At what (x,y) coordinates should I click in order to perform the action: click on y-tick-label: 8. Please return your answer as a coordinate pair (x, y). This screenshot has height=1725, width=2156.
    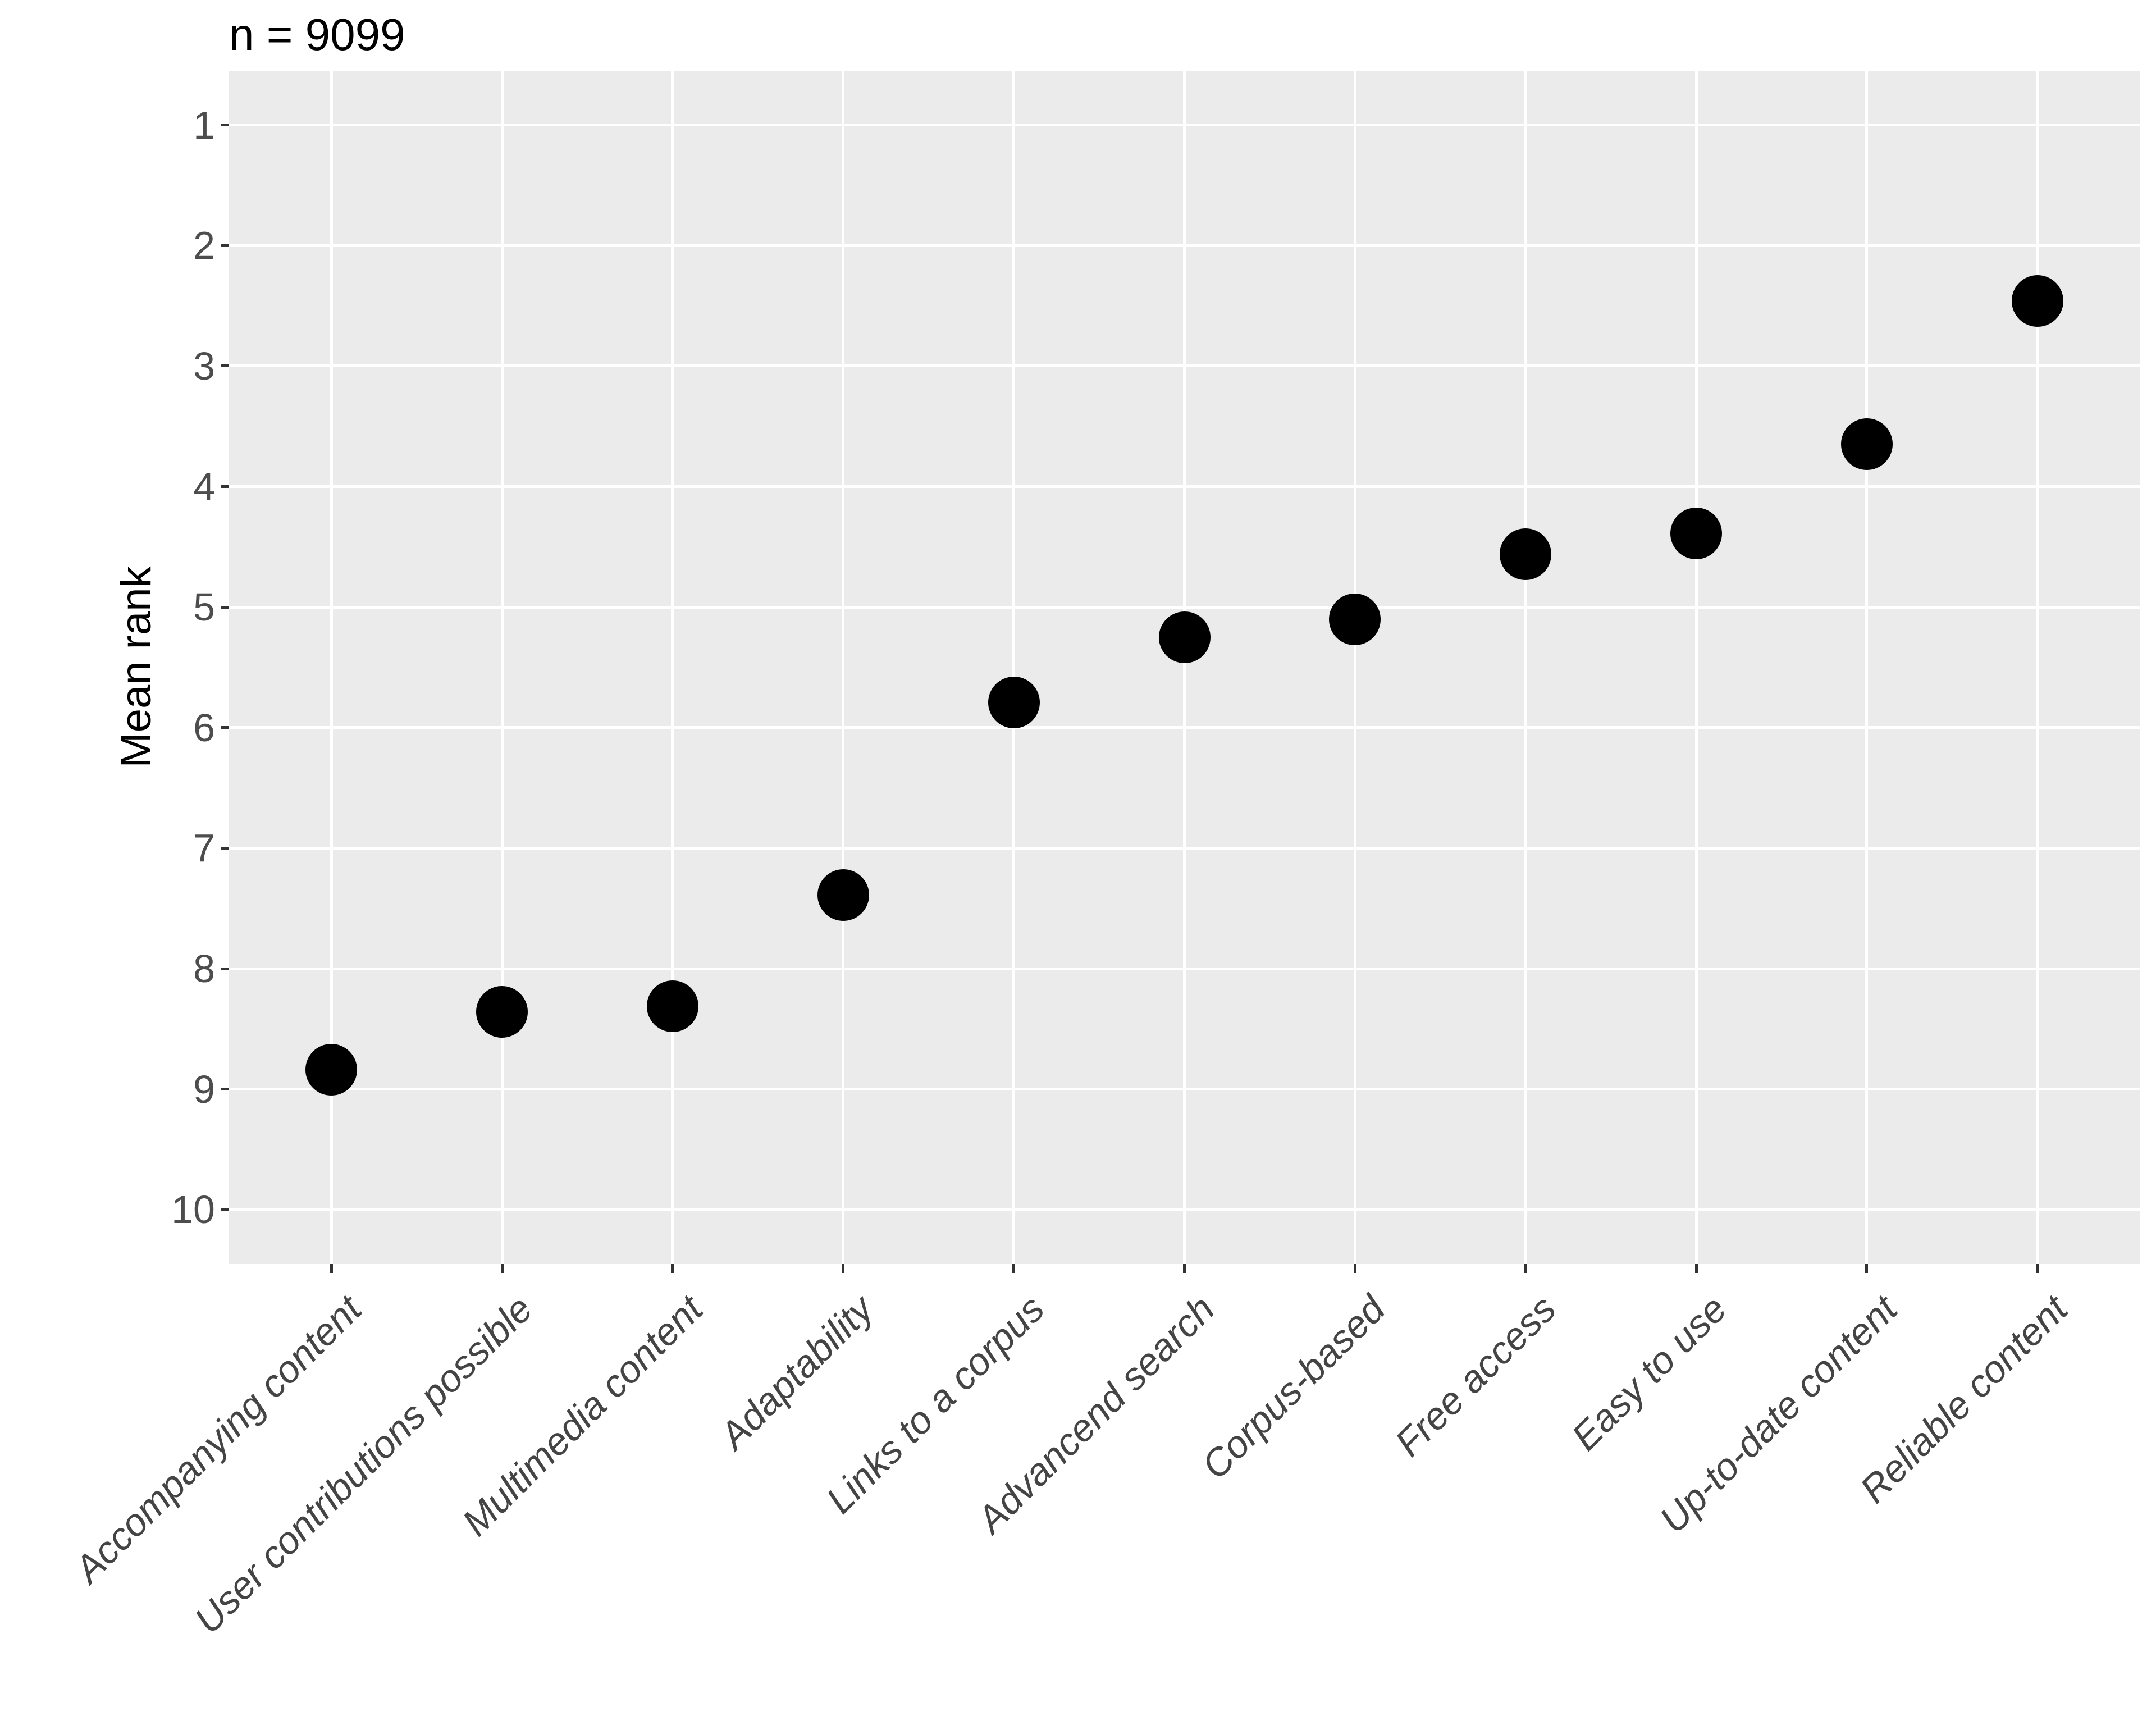
    Looking at the image, I should click on (204, 969).